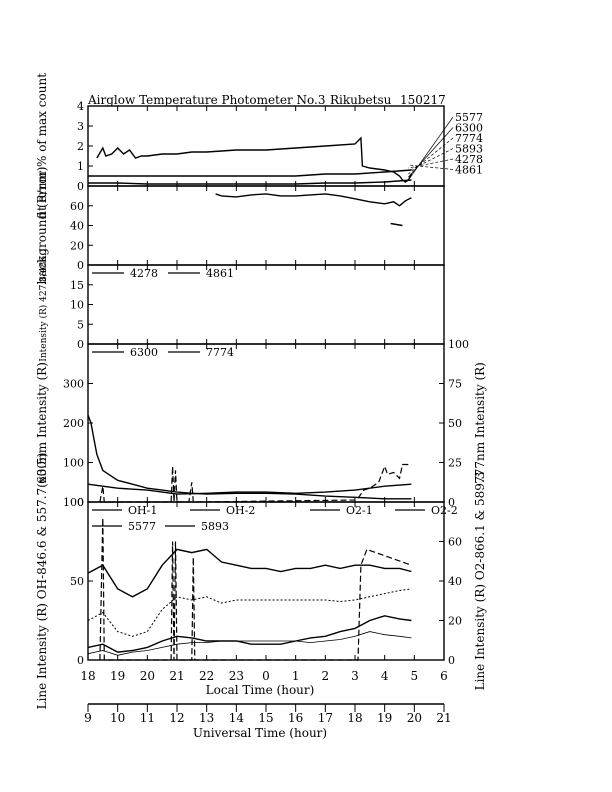 The height and width of the screenshot is (792, 612). What do you see at coordinates (443, 718) in the screenshot?
I see `ut-tick-label: 21` at bounding box center [443, 718].